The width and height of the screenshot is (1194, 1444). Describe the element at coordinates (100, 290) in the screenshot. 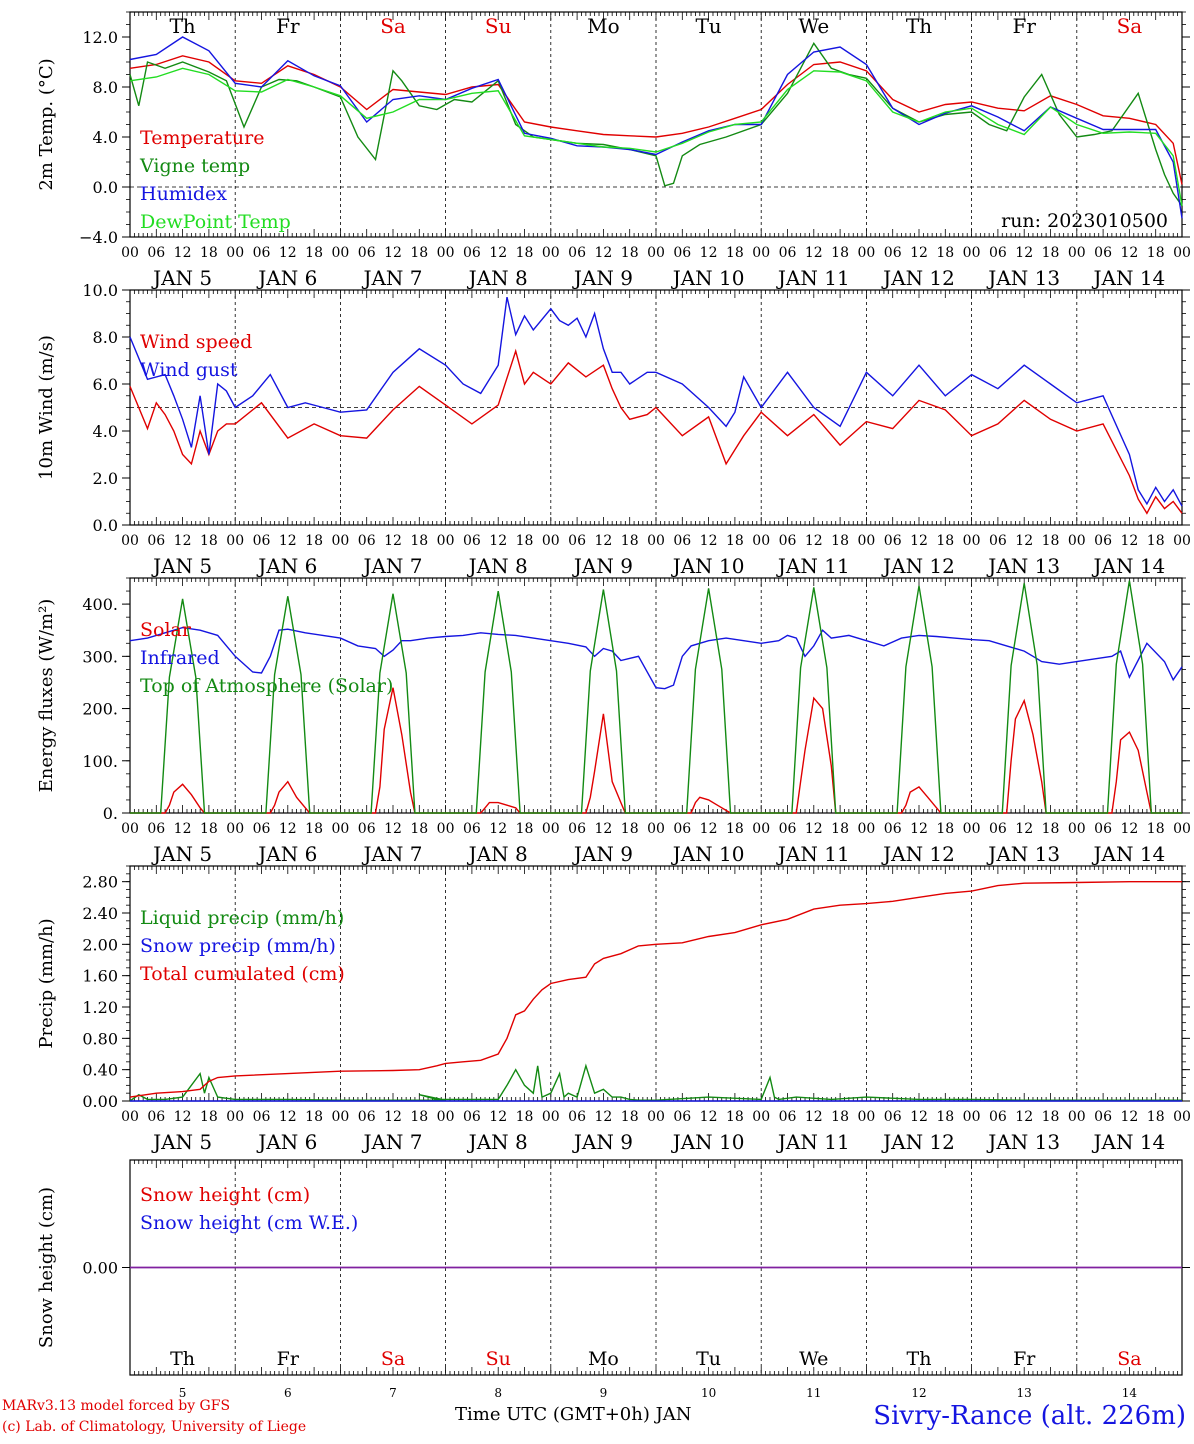

I see `y-tick-label: 10.0` at that location.